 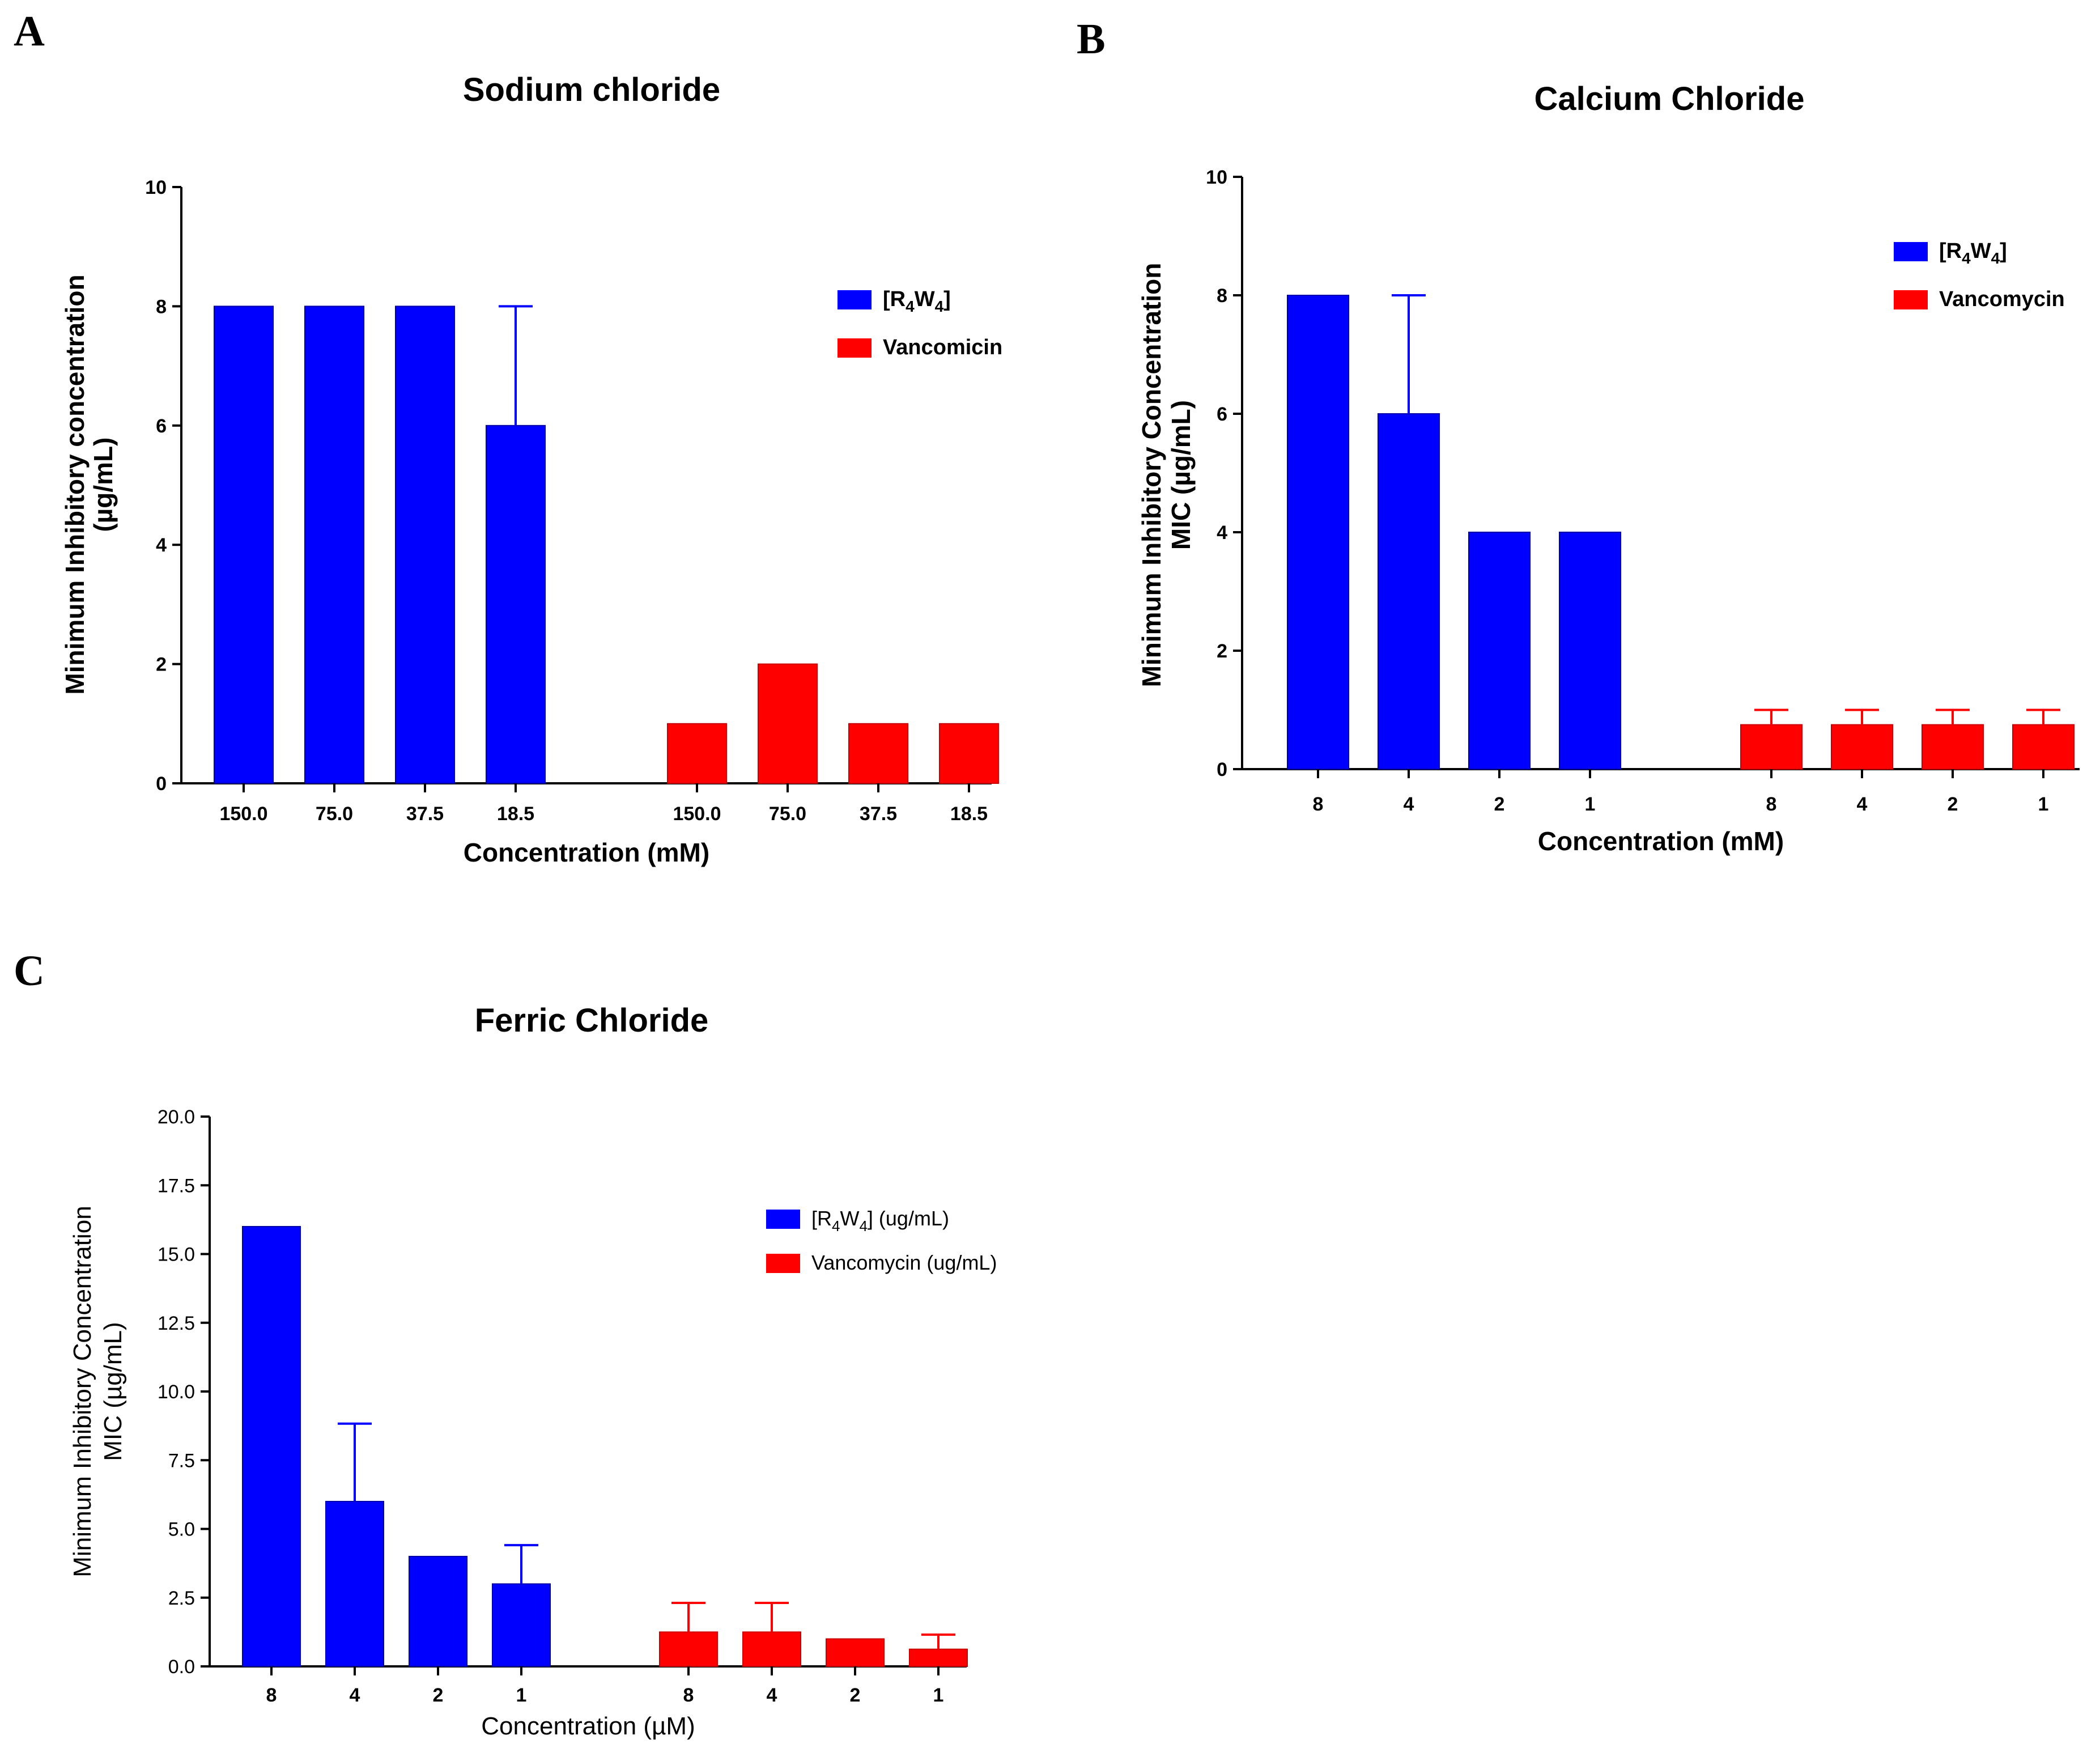 I want to click on legend-label-part: ] (ug/mL), so click(x=908, y=1218).